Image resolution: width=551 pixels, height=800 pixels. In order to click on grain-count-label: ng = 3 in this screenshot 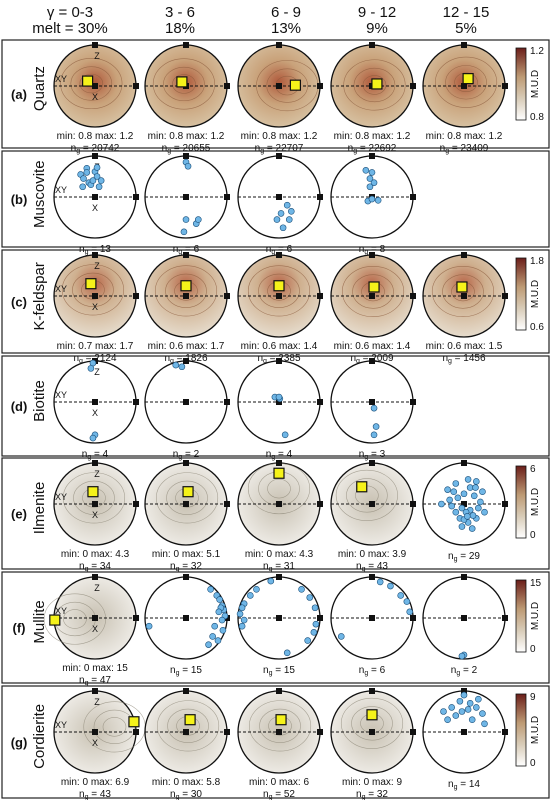, I will do `click(372, 455)`.